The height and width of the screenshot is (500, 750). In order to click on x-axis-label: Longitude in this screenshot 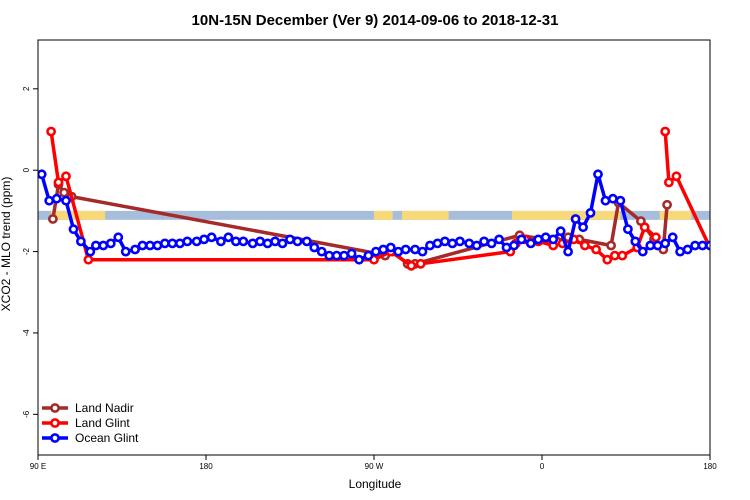, I will do `click(375, 484)`.